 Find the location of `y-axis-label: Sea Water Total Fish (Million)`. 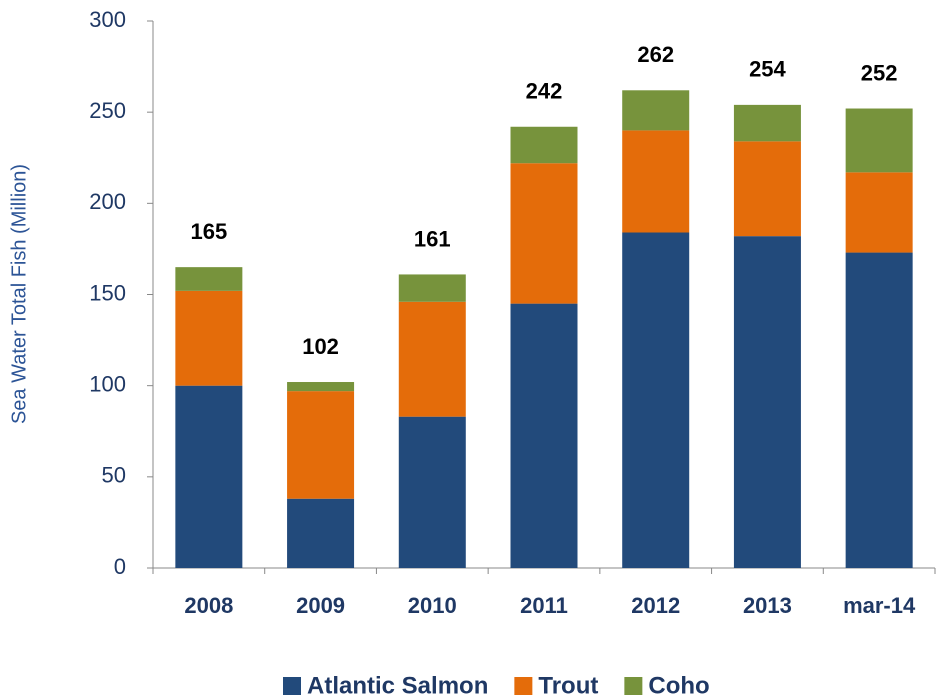

y-axis-label: Sea Water Total Fish (Million) is located at coordinates (19, 294).